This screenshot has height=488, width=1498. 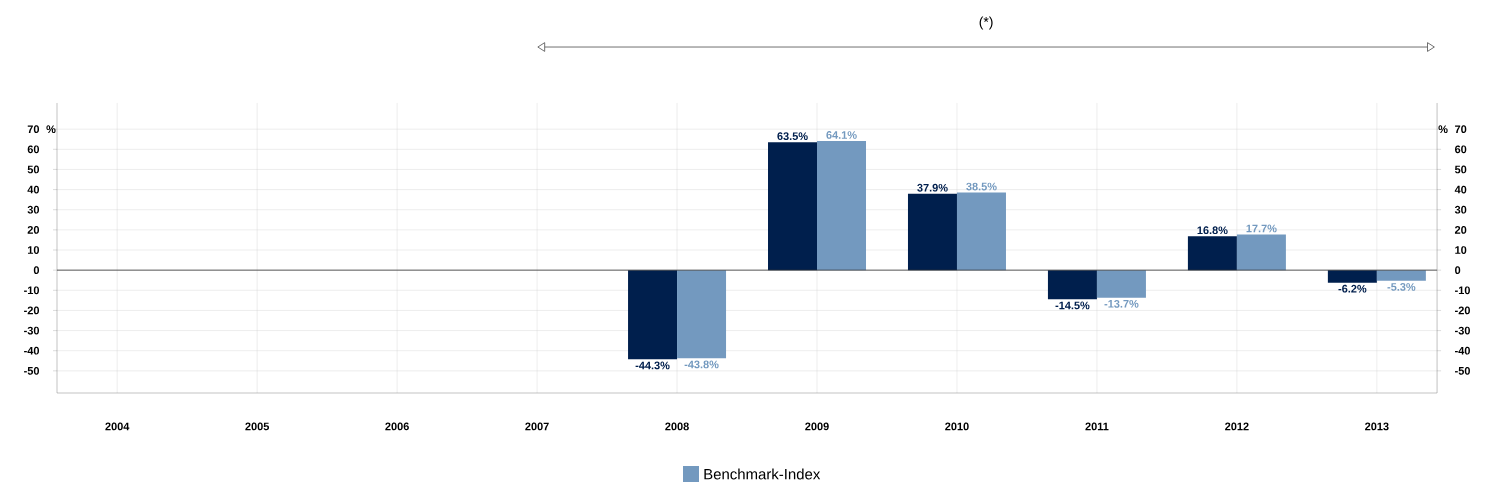 What do you see at coordinates (1461, 129) in the screenshot?
I see `y2-tick-label: 70` at bounding box center [1461, 129].